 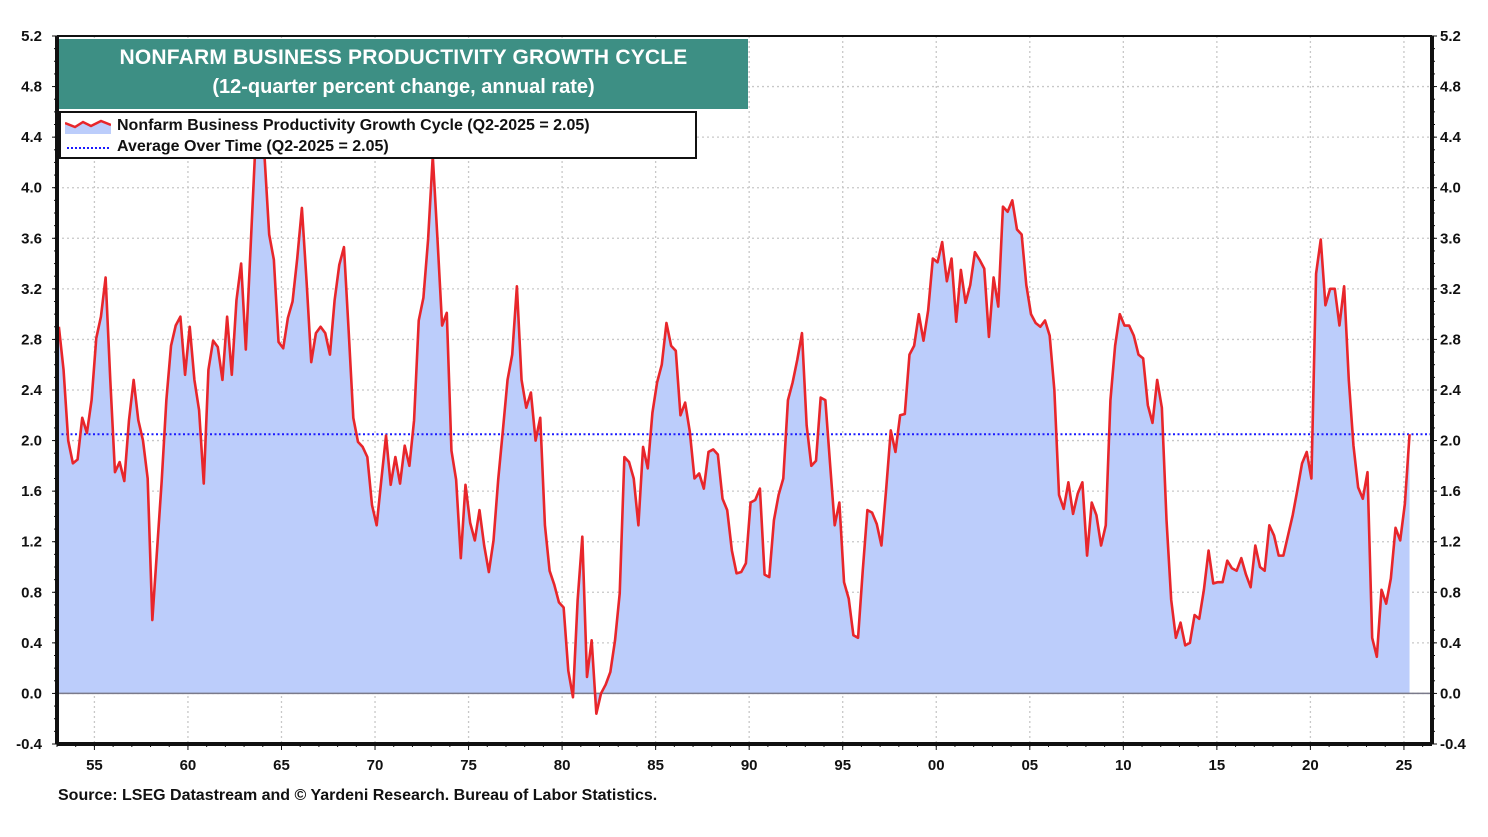 I want to click on legend-item-average: Average Over Time (Q2-2025 = 2.05), so click(x=227, y=147).